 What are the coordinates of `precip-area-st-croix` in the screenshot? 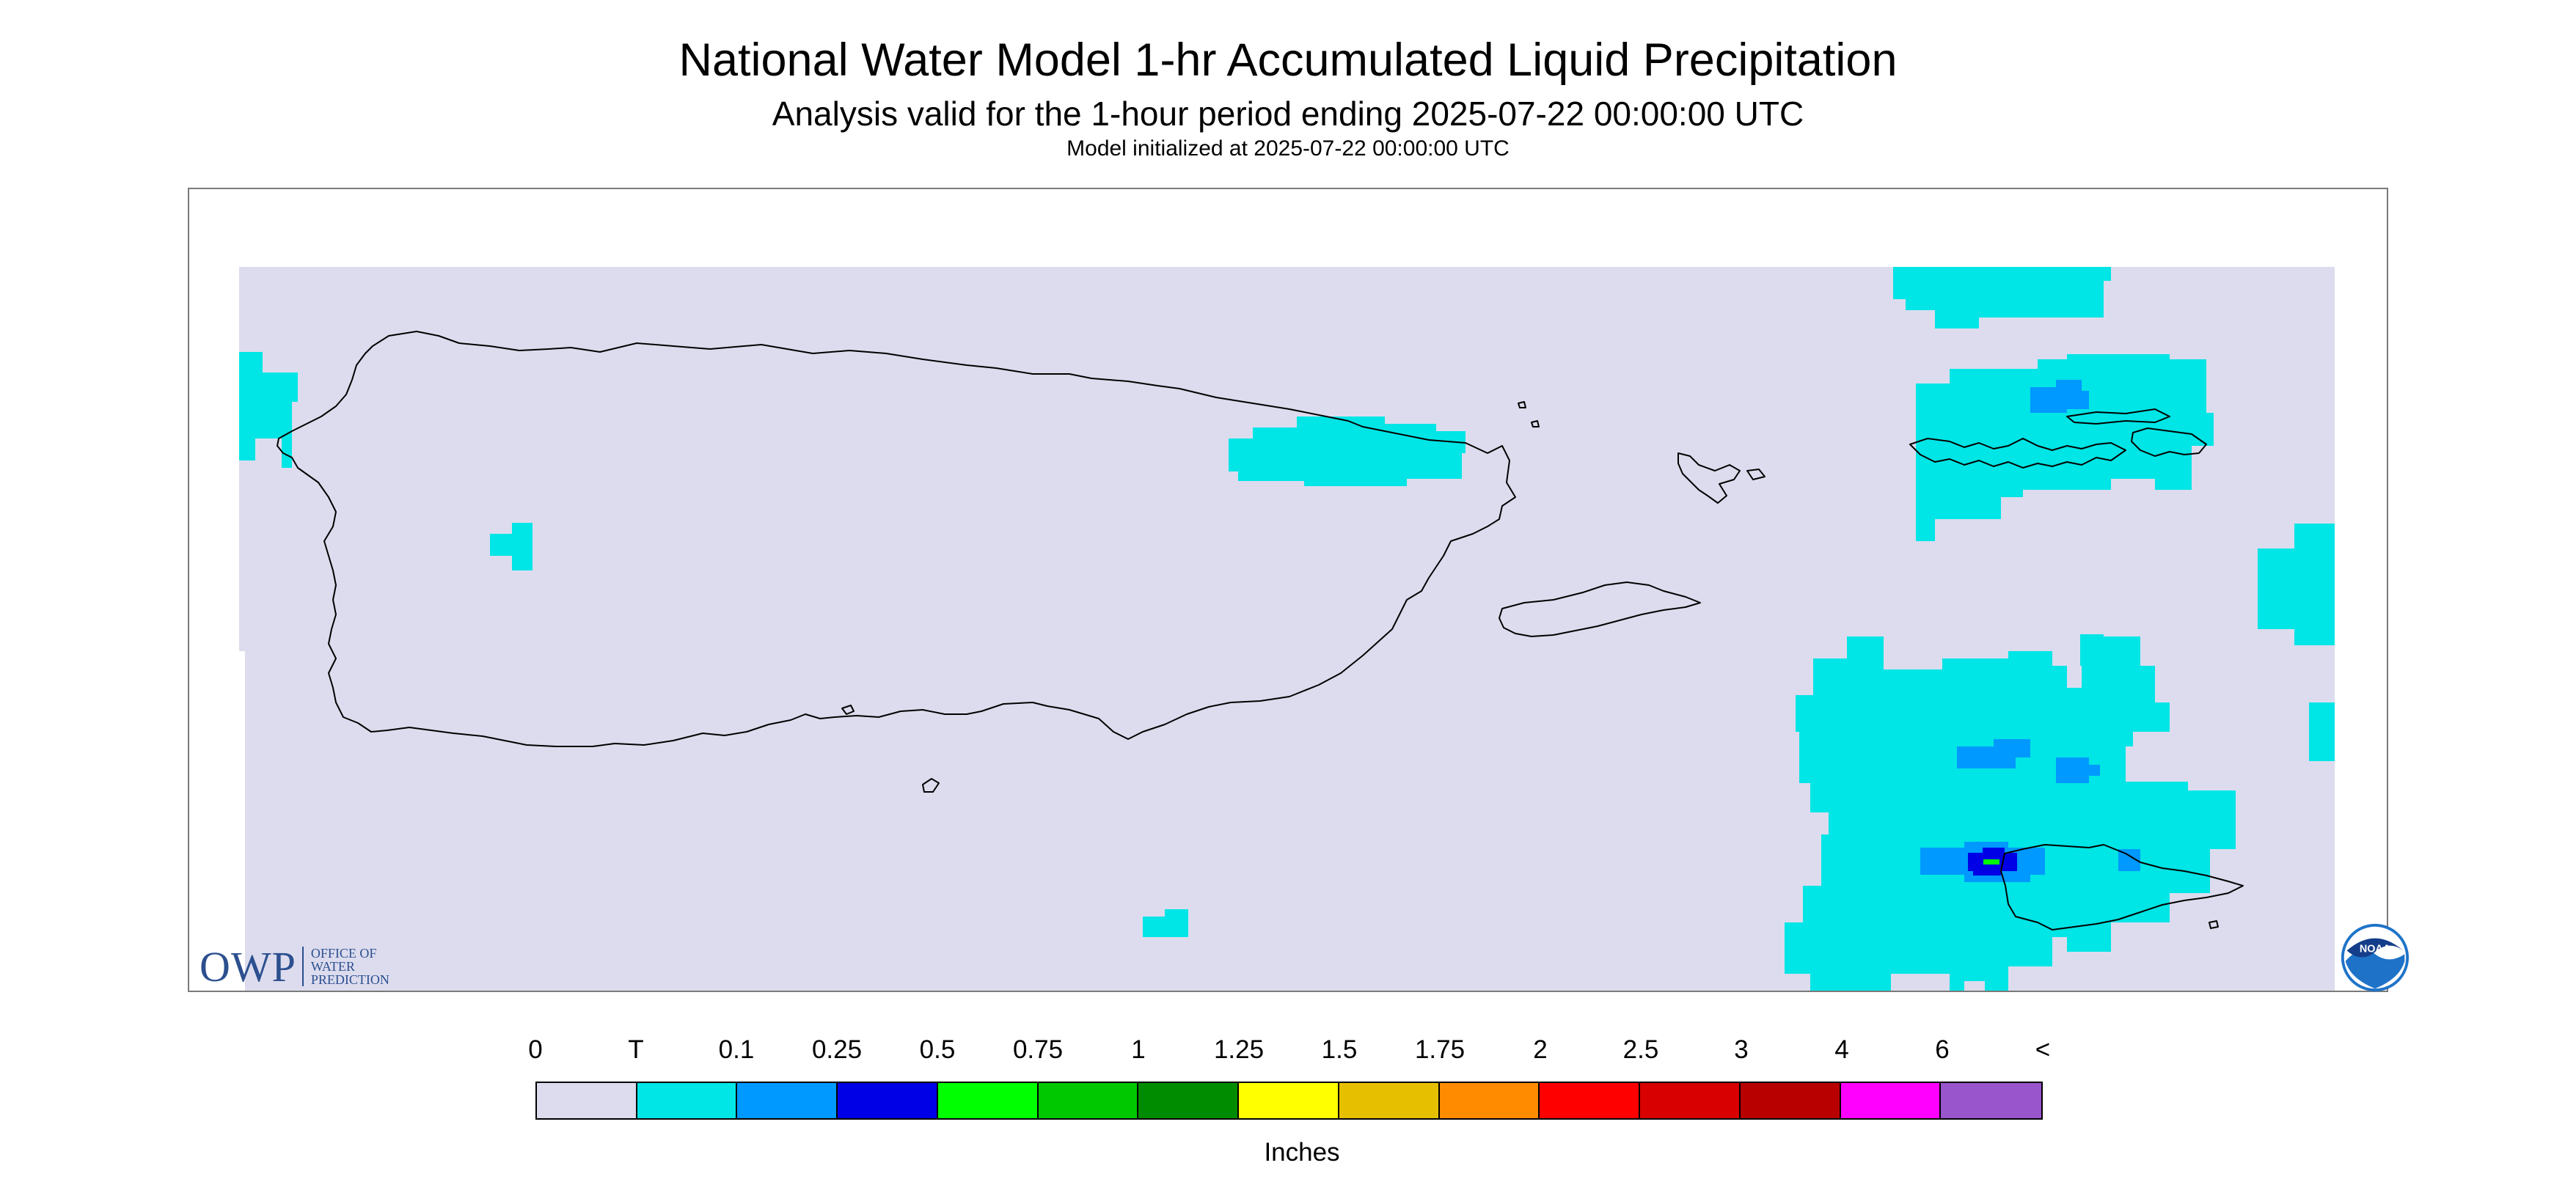 It's located at (2011, 813).